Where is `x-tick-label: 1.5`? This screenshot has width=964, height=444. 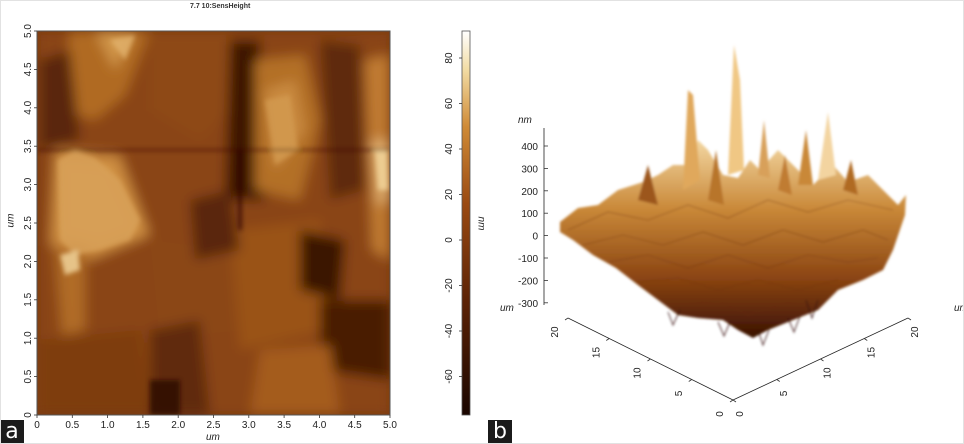
x-tick-label: 1.5 is located at coordinates (143, 425).